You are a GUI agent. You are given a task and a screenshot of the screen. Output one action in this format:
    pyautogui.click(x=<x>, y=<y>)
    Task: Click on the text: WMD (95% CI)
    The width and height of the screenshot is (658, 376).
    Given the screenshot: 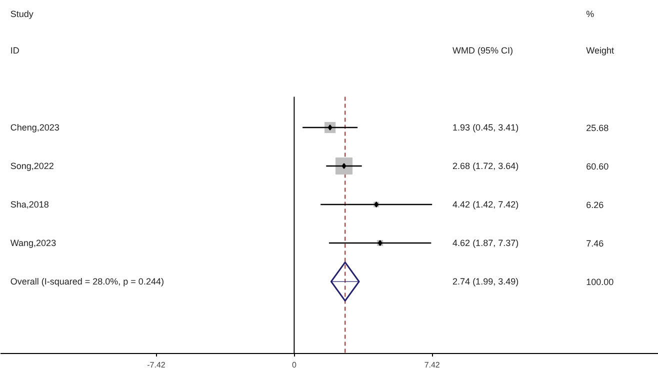 What is the action you would take?
    pyautogui.click(x=483, y=51)
    